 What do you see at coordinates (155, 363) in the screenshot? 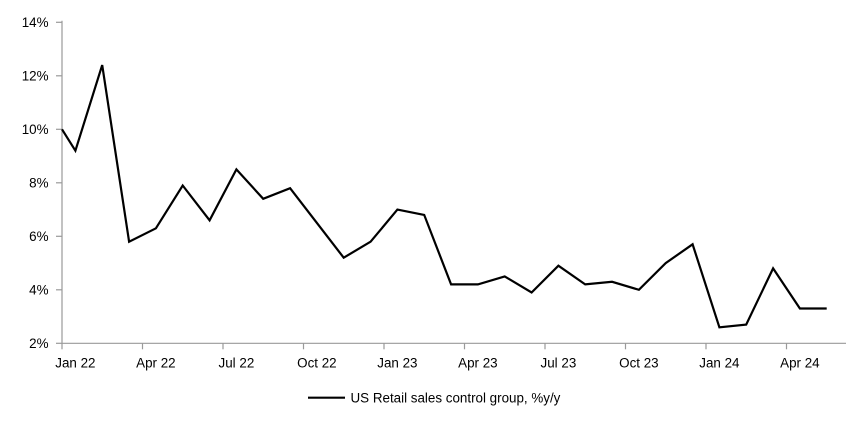
I see `x-axis-tick-label: Apr 22` at bounding box center [155, 363].